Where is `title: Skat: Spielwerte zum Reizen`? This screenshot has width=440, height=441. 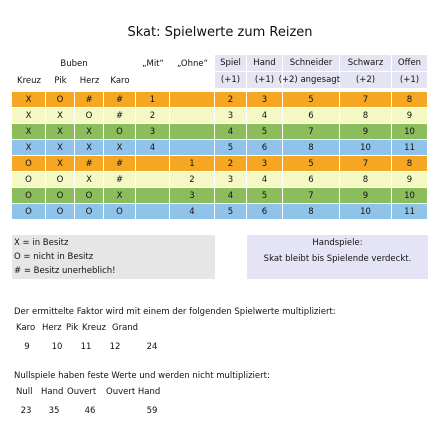 title: Skat: Spielwerte zum Reizen is located at coordinates (220, 32).